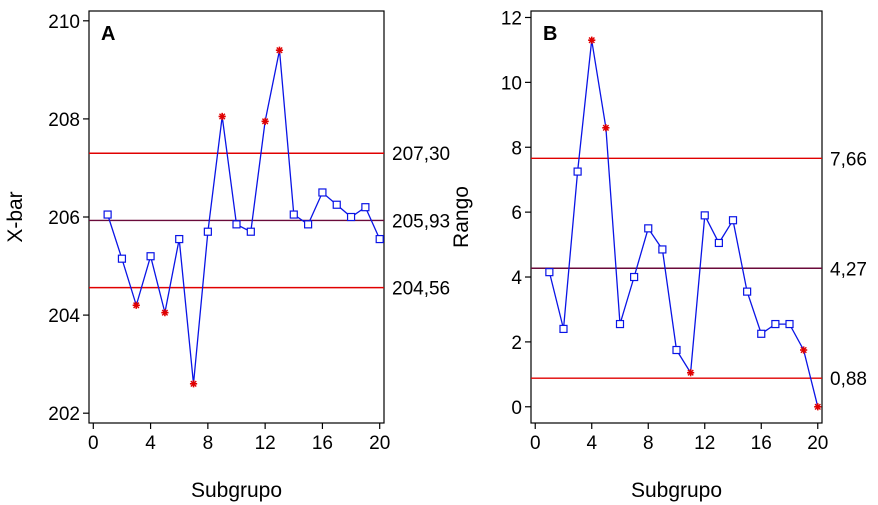 The width and height of the screenshot is (878, 505). Describe the element at coordinates (516, 278) in the screenshot. I see `chart1-y-tick-label: 4` at that location.